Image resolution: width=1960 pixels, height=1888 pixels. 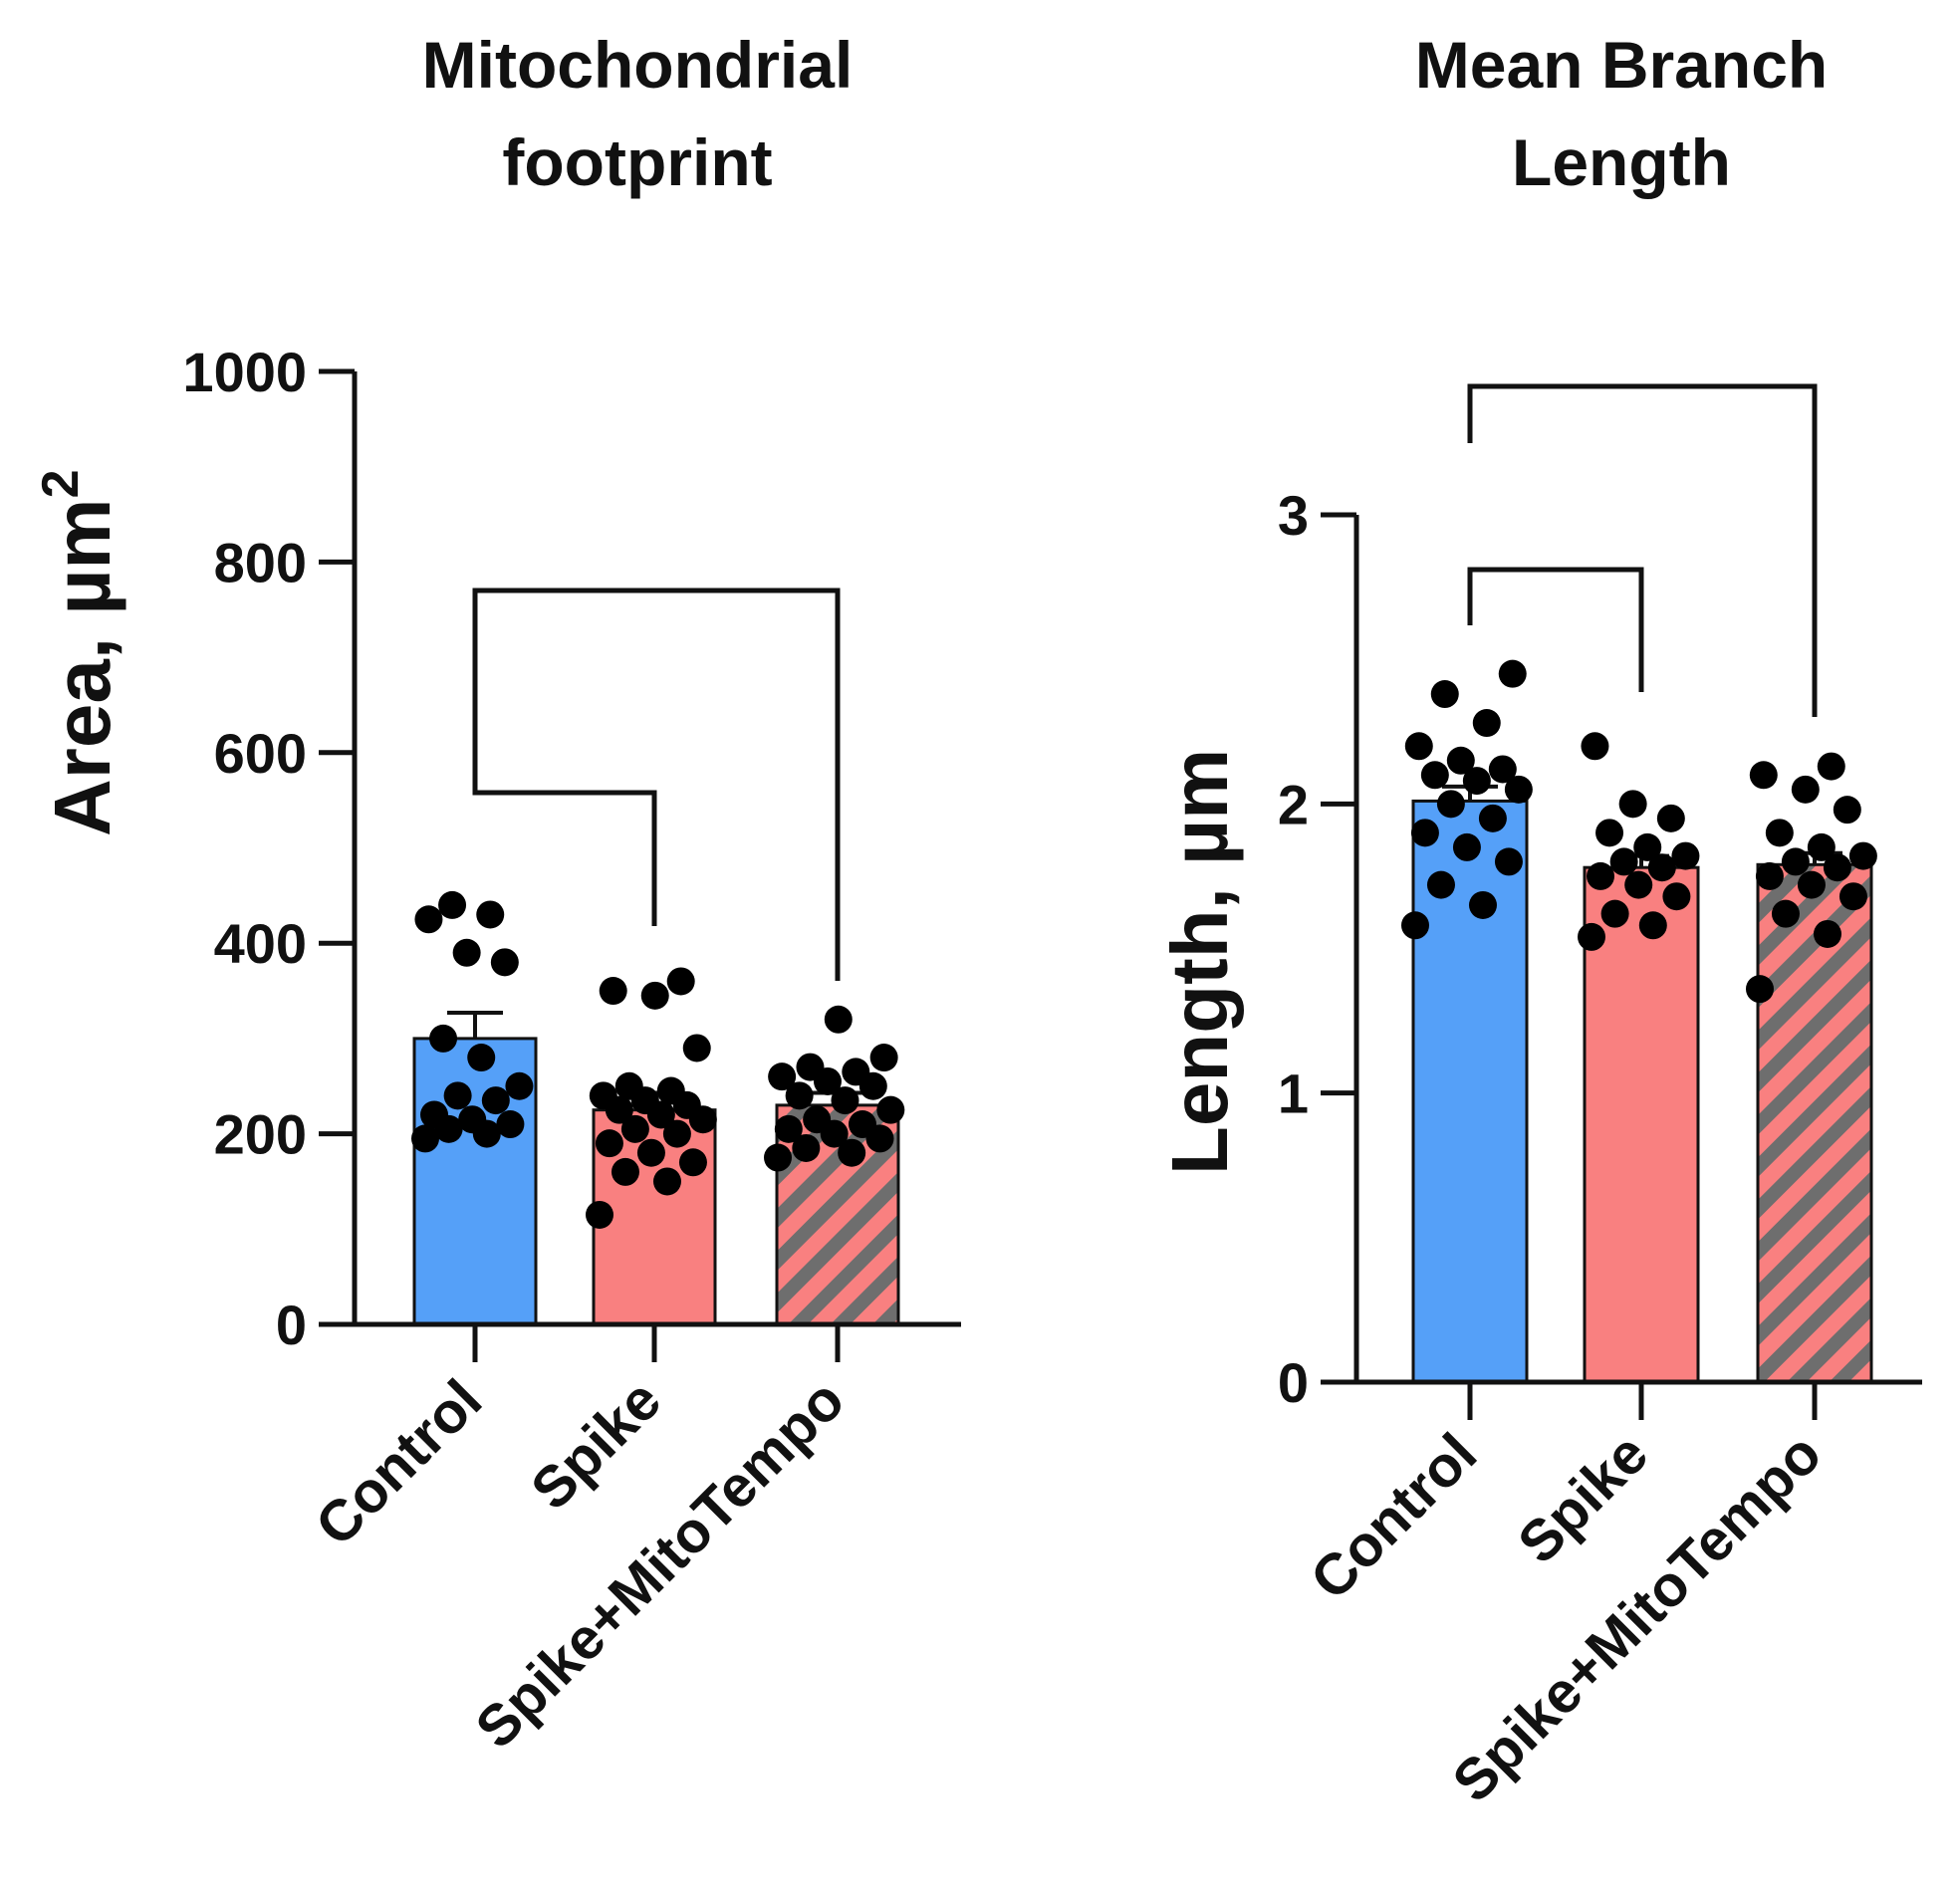 What do you see at coordinates (1293, 1094) in the screenshot?
I see `y-tick-label: 1` at bounding box center [1293, 1094].